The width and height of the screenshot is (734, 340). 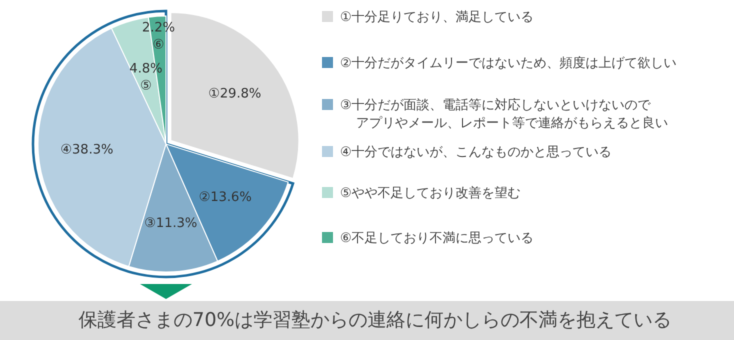 I want to click on legend-label: ②十分だがタイムリーではないため、頻度は上げて欲しい, so click(x=508, y=62).